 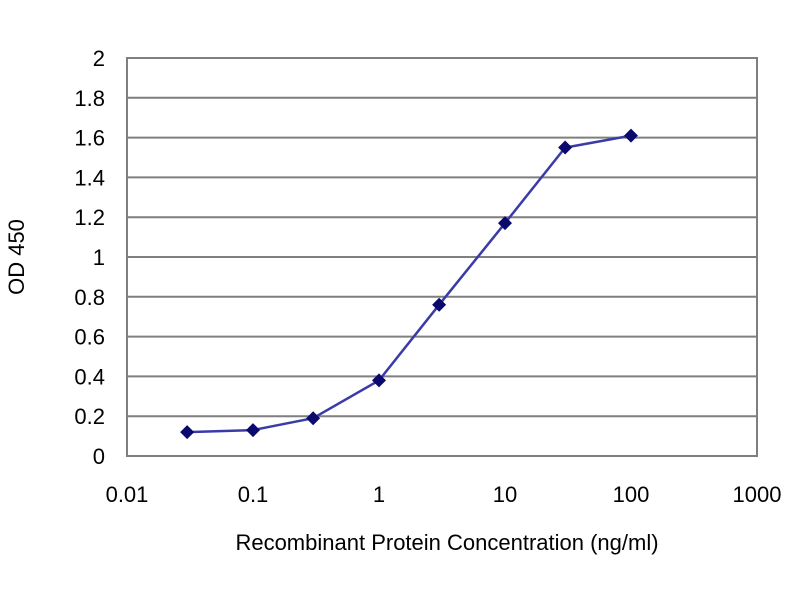 I want to click on y-tick-label-1: 0.2, so click(x=89, y=416).